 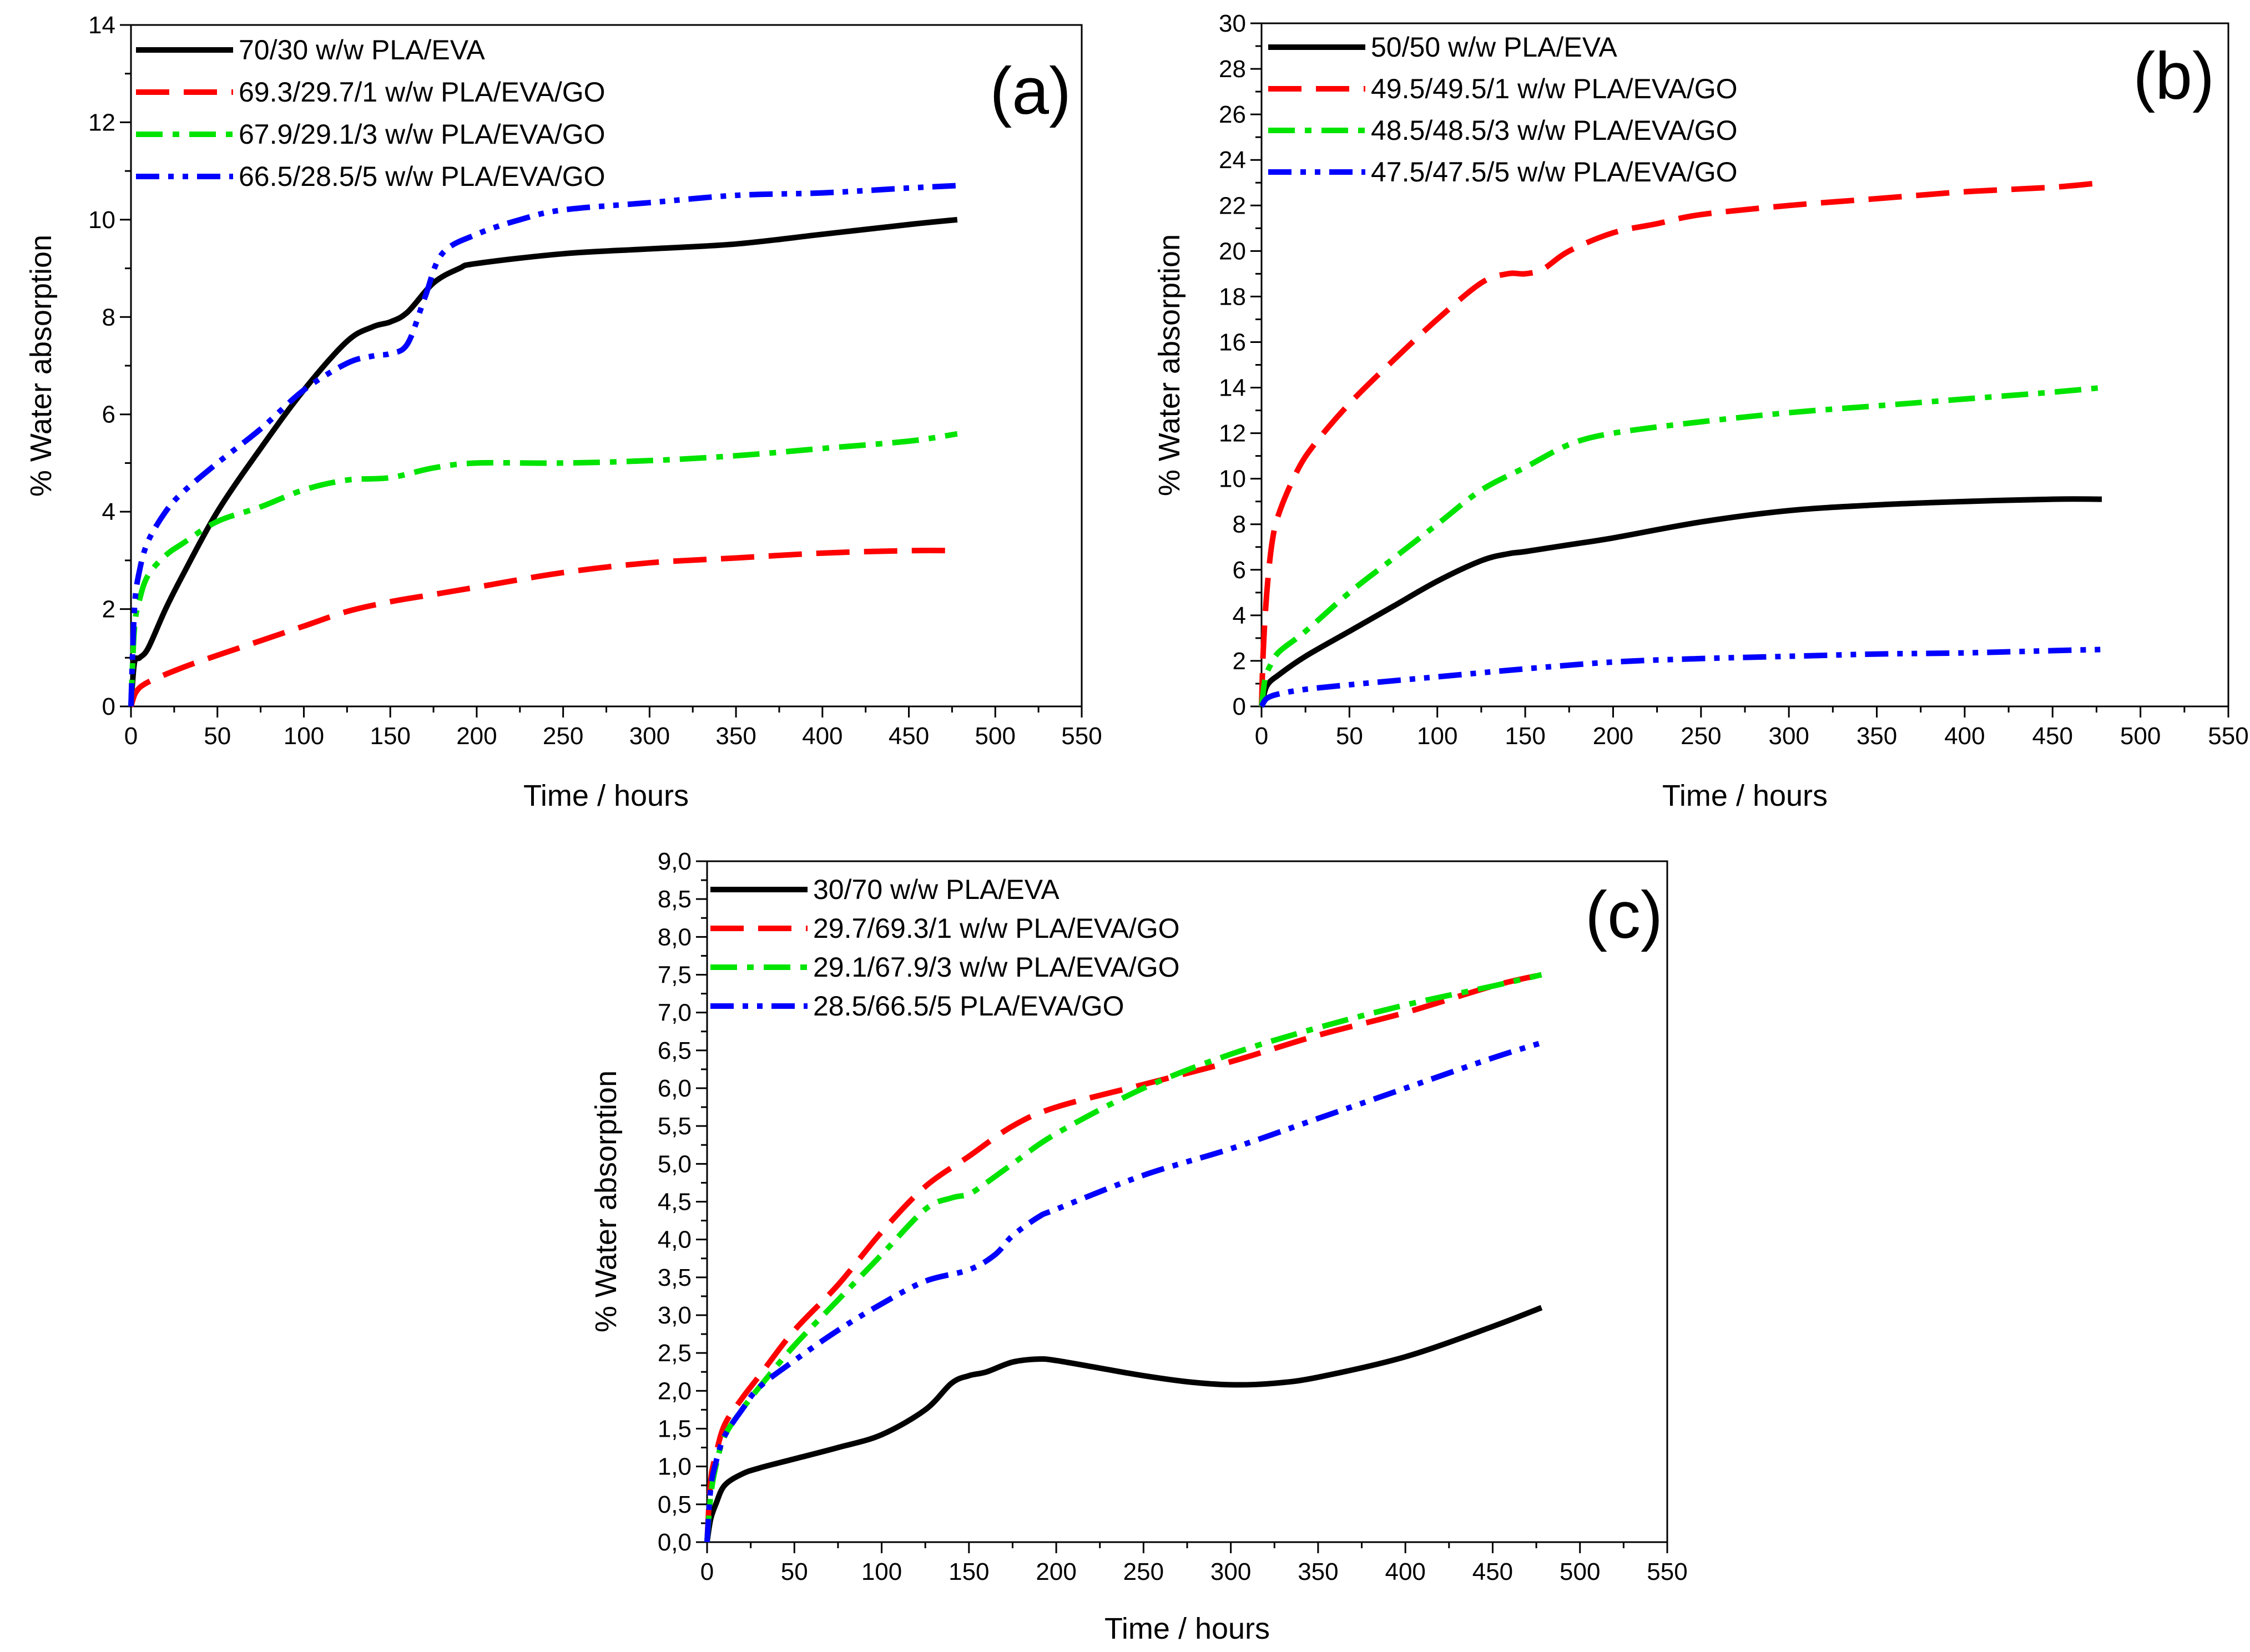 I want to click on series-line-49-5-49-5-1-w-w-pla-eva-go, so click(x=1680, y=444).